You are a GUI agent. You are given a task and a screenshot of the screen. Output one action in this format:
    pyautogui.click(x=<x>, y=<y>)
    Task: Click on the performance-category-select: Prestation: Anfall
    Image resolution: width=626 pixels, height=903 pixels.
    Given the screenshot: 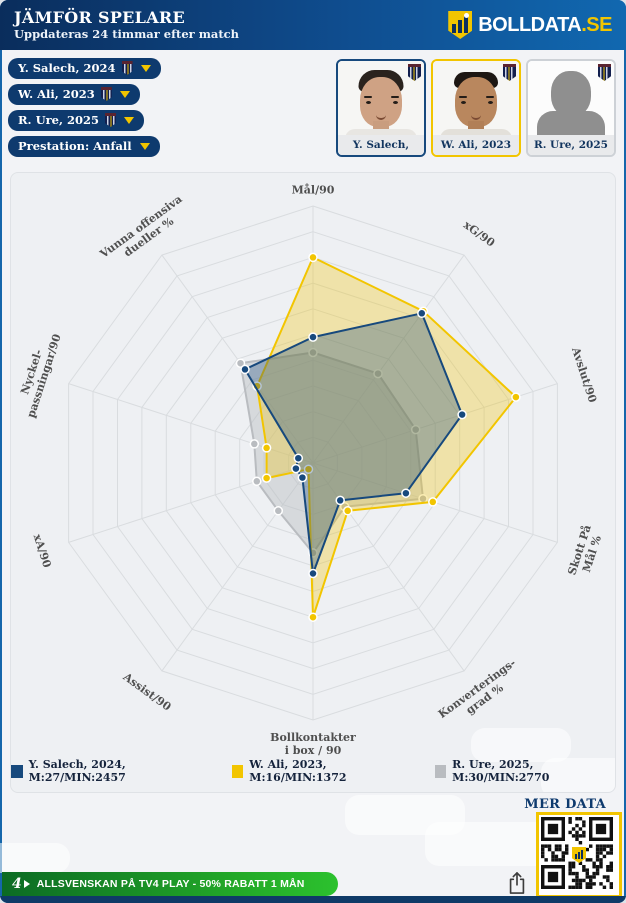 What is the action you would take?
    pyautogui.click(x=84, y=146)
    